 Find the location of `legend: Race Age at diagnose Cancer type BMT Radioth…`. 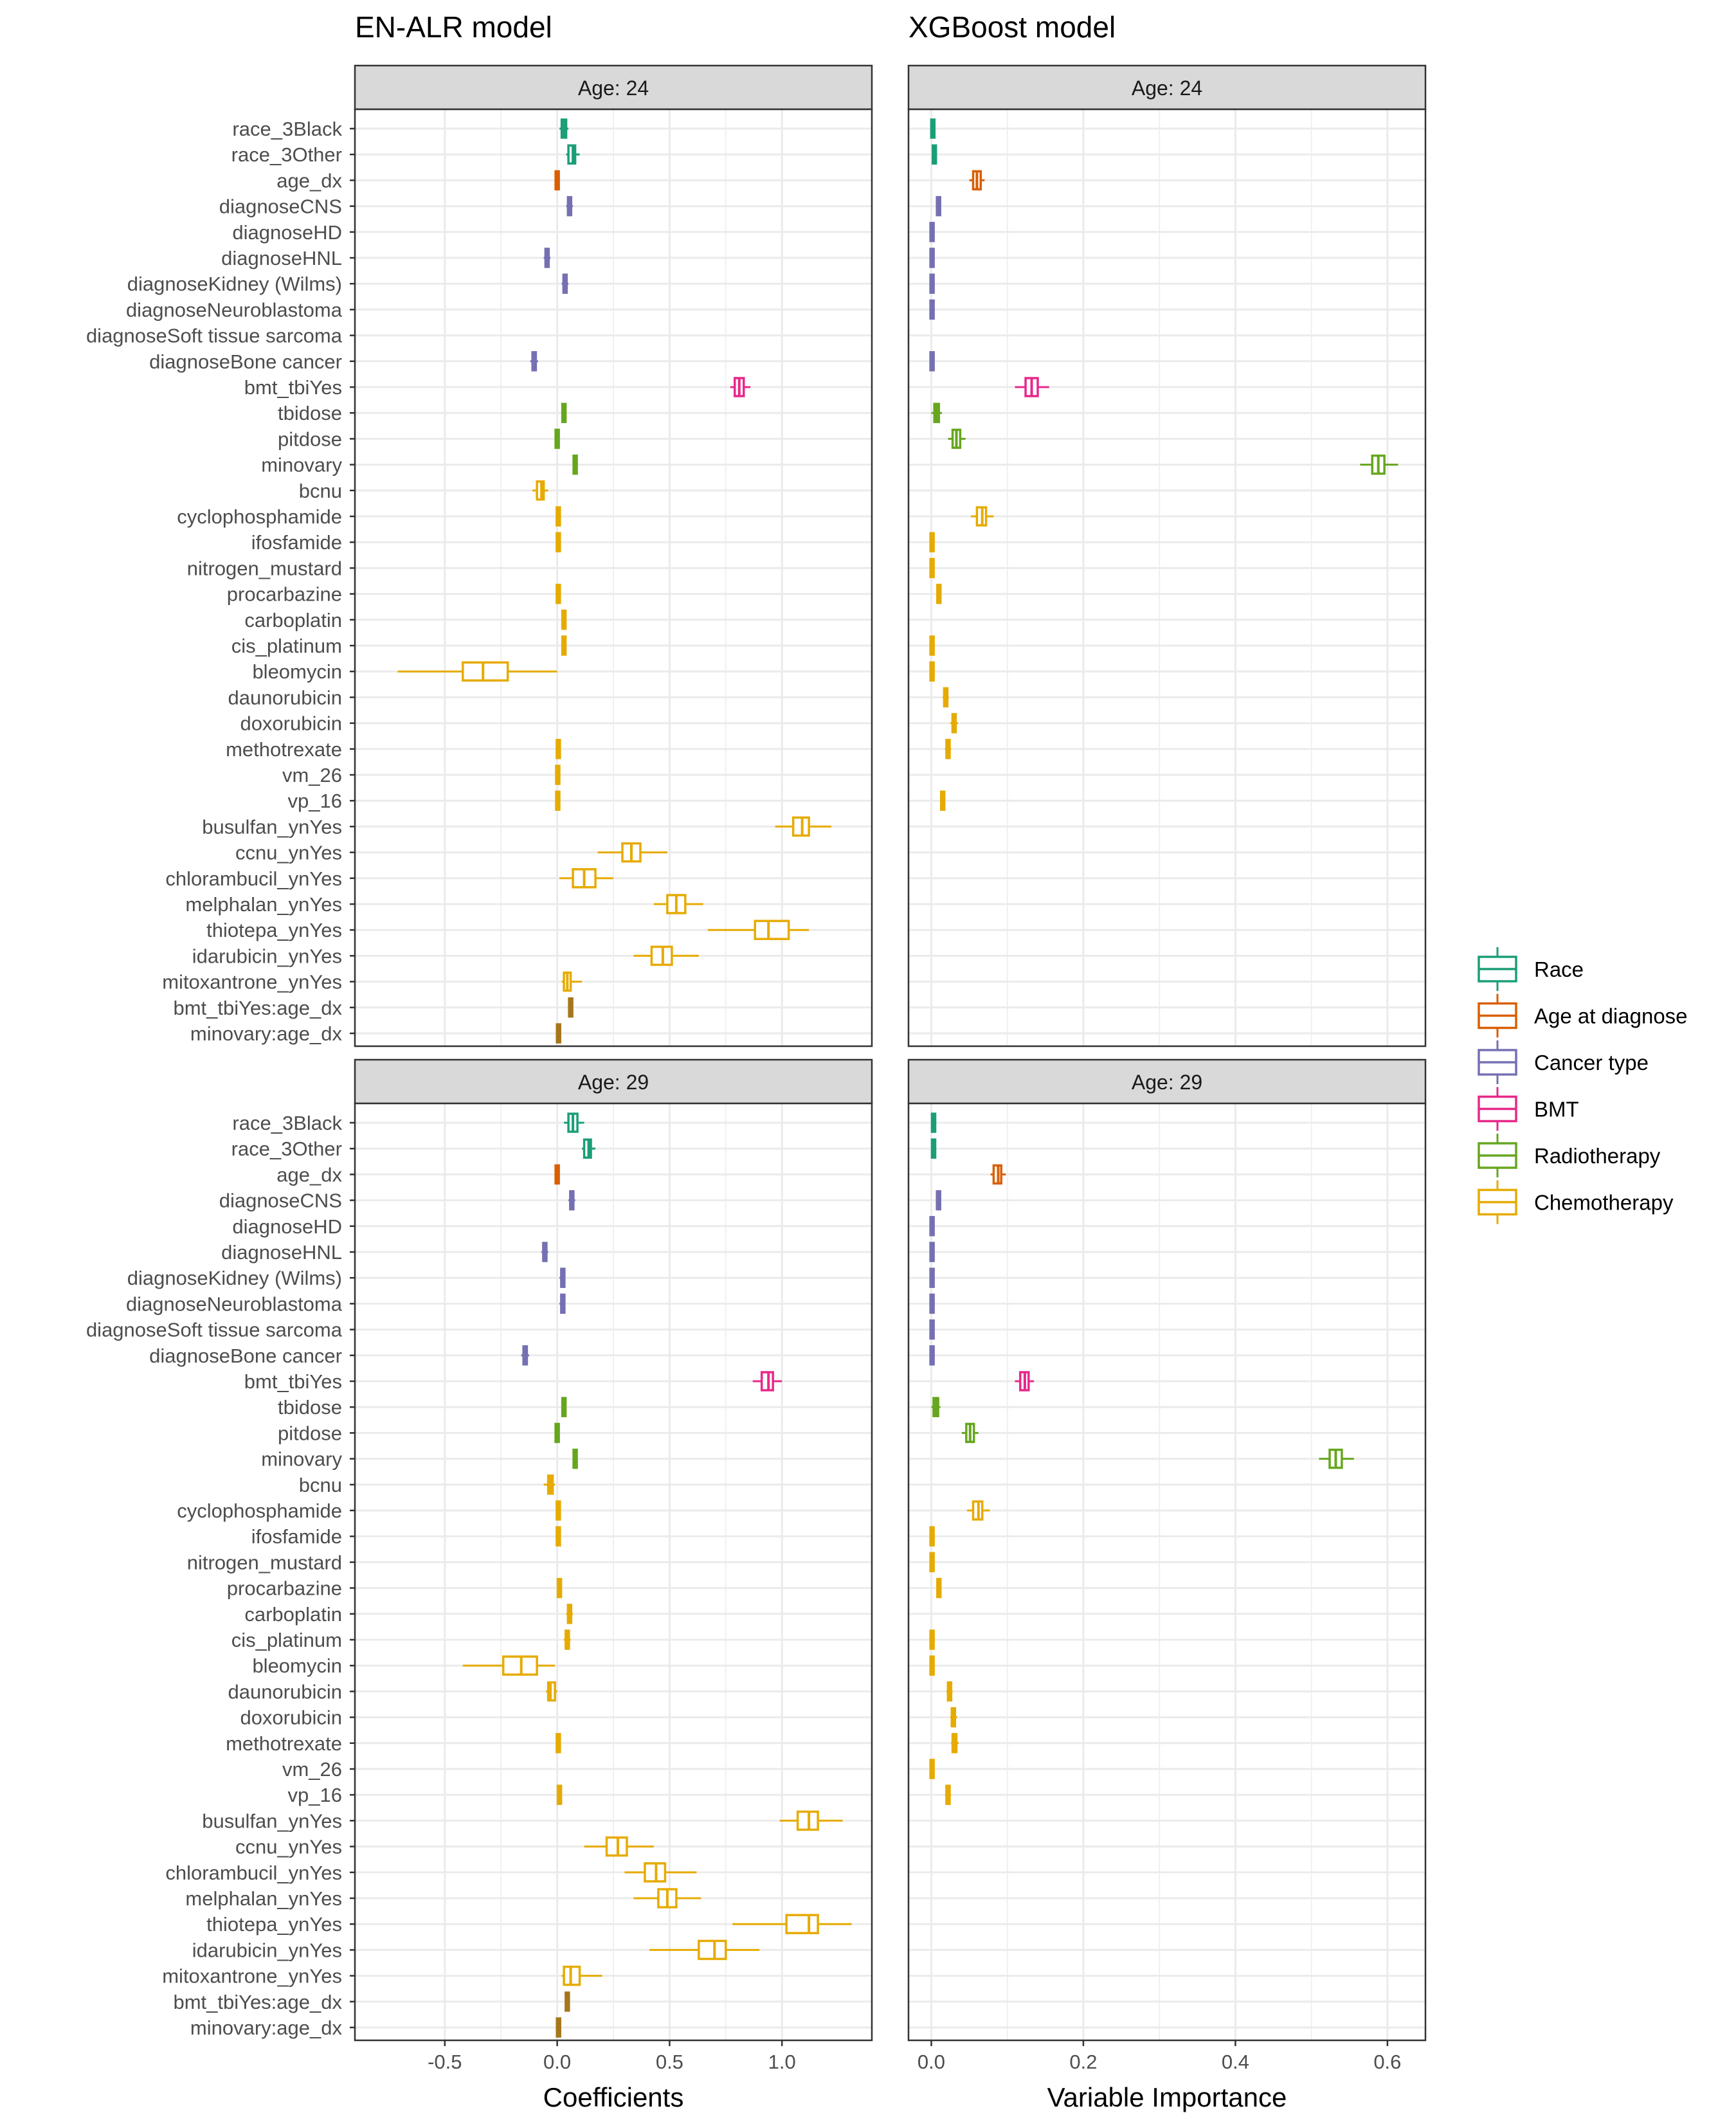

legend: Race Age at diagnose Cancer type BMT Radioth… is located at coordinates (1583, 1085).